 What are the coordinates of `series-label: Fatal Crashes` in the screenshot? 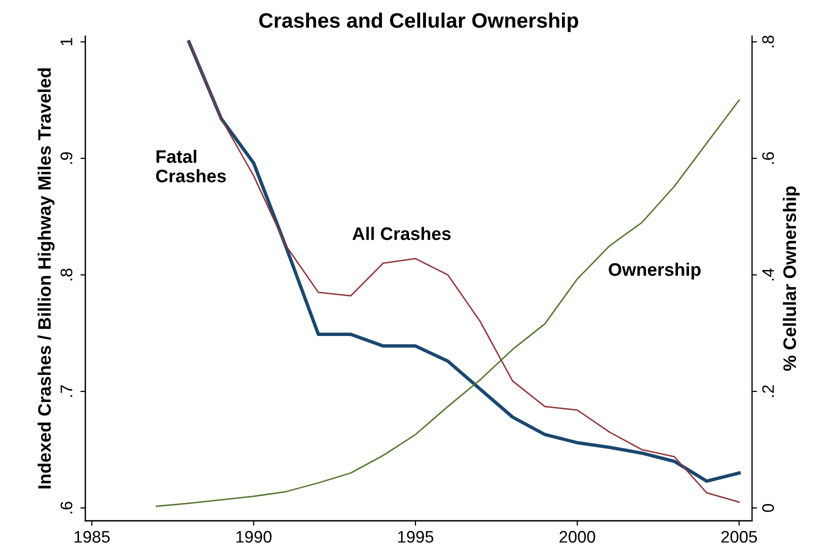 It's located at (191, 166).